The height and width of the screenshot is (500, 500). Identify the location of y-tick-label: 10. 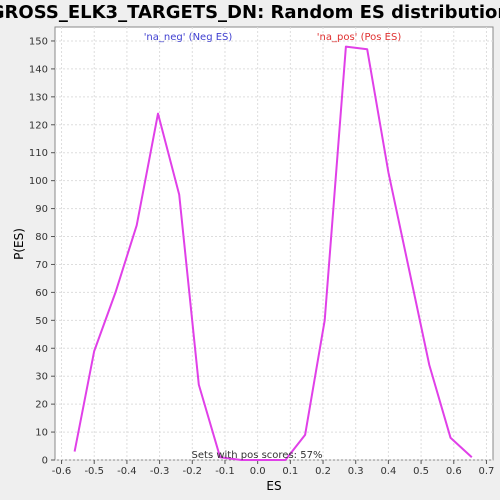
(41, 433).